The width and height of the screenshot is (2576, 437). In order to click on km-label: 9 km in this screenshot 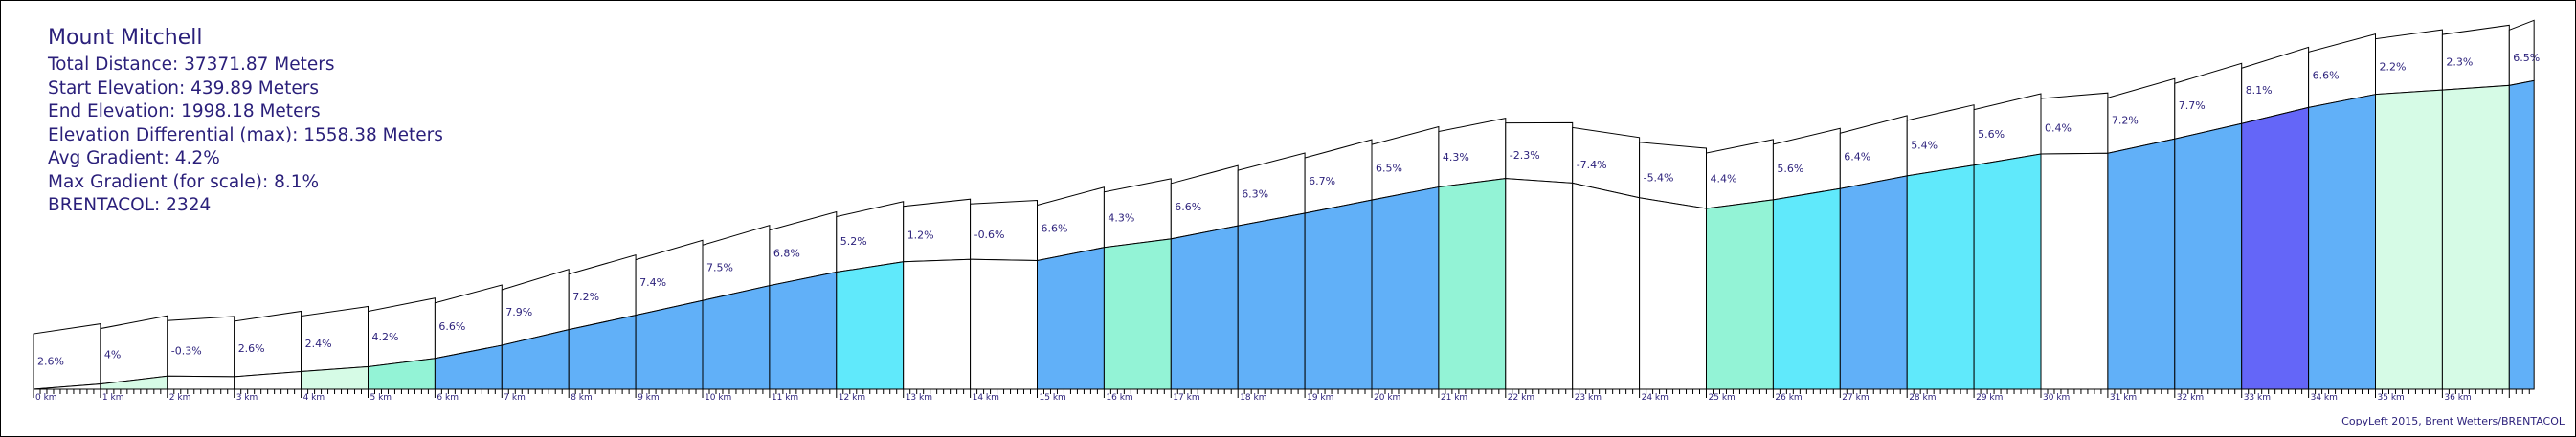, I will do `click(649, 398)`.